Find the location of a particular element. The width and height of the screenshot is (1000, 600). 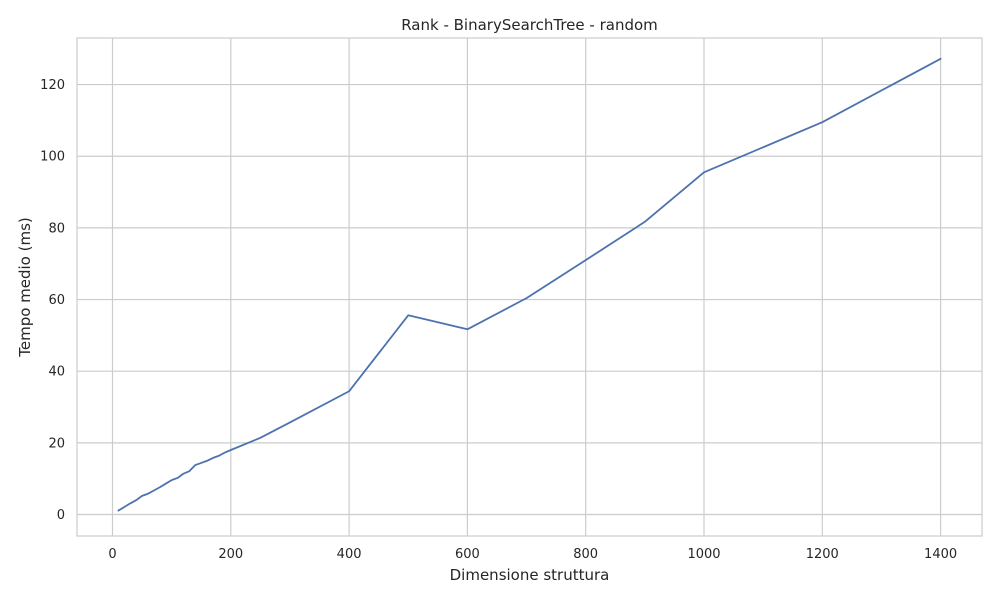

x-tick-label: 0 is located at coordinates (112, 554).